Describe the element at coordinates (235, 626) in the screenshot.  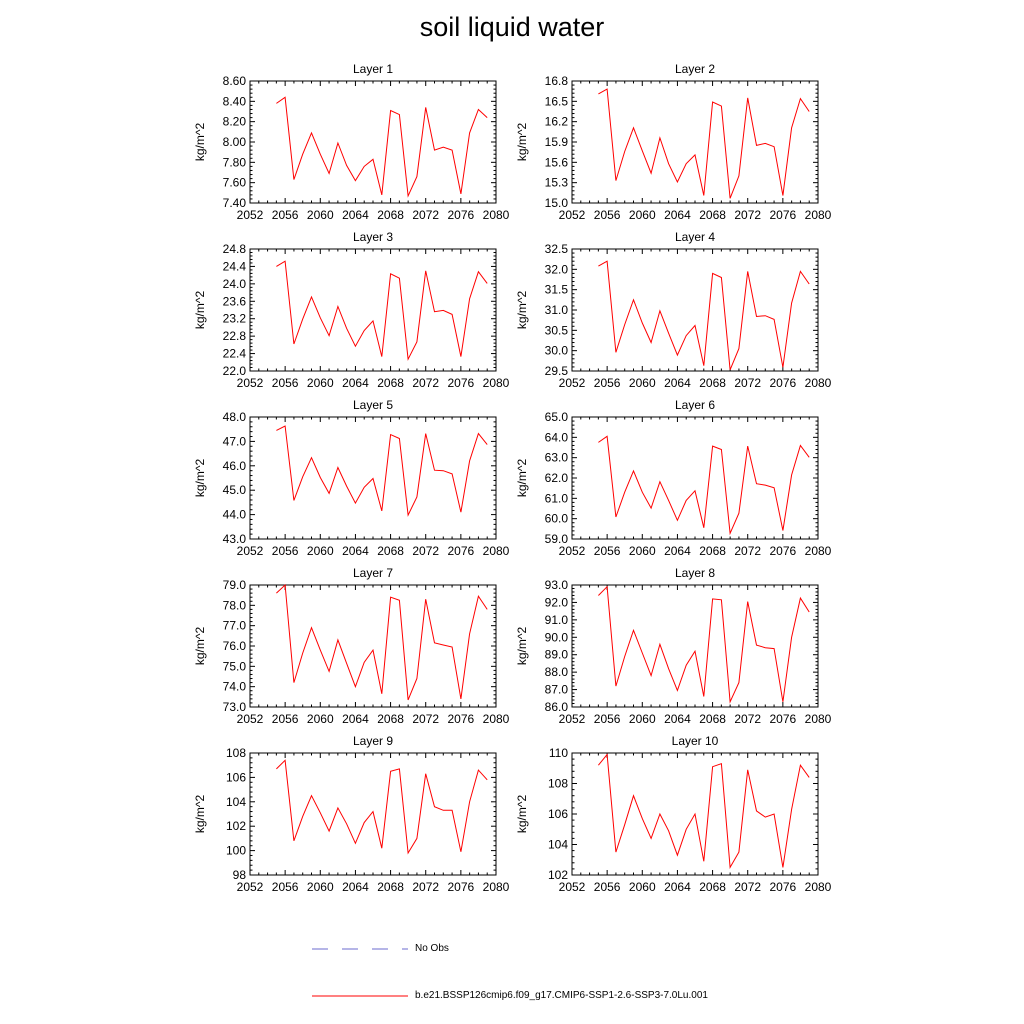
I see `y-tick-label: 77.0` at that location.